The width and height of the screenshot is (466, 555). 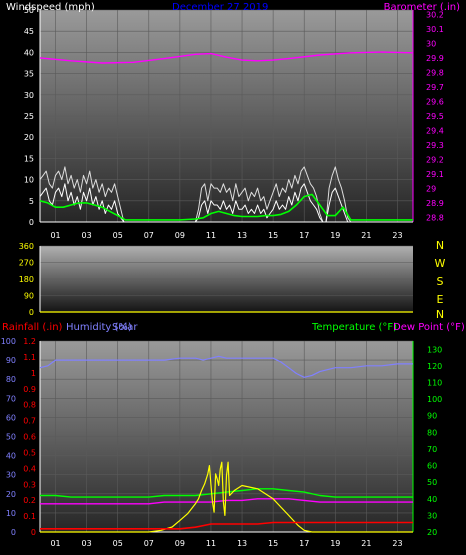 I want to click on rainfall-tick-label: 1.1, so click(x=29, y=357).